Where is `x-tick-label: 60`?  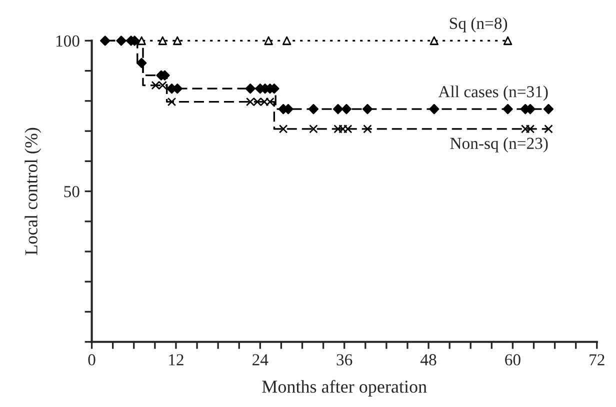
x-tick-label: 60 is located at coordinates (512, 360).